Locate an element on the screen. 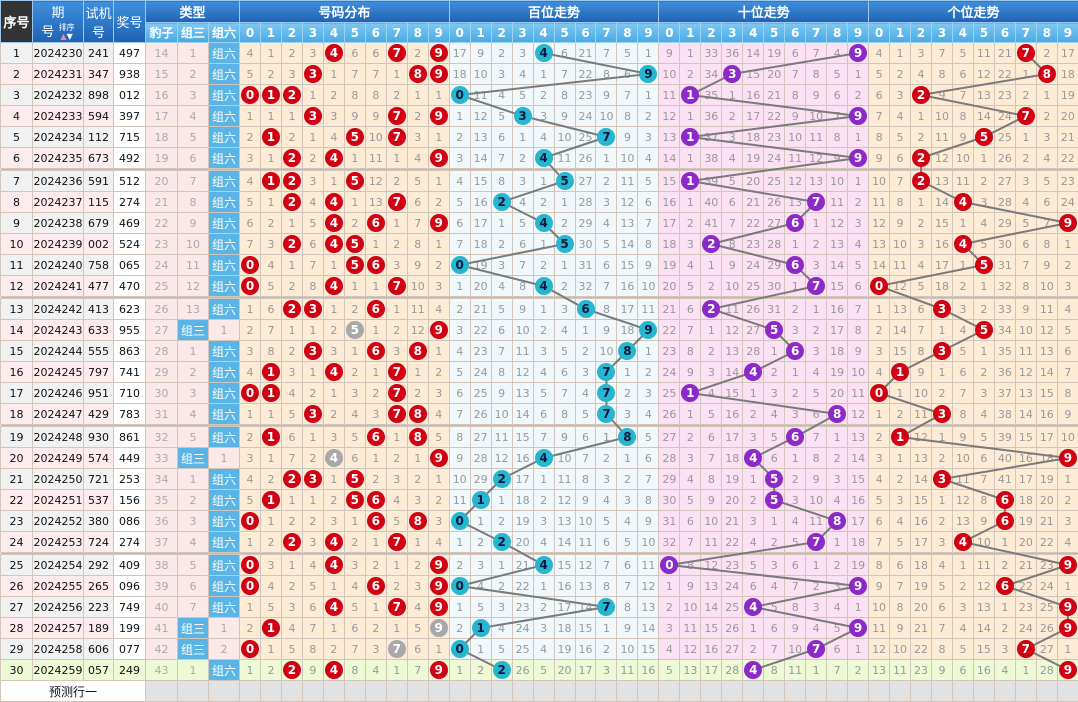 The image size is (1078, 702). sort-button: 排序▲▼ is located at coordinates (67, 32).